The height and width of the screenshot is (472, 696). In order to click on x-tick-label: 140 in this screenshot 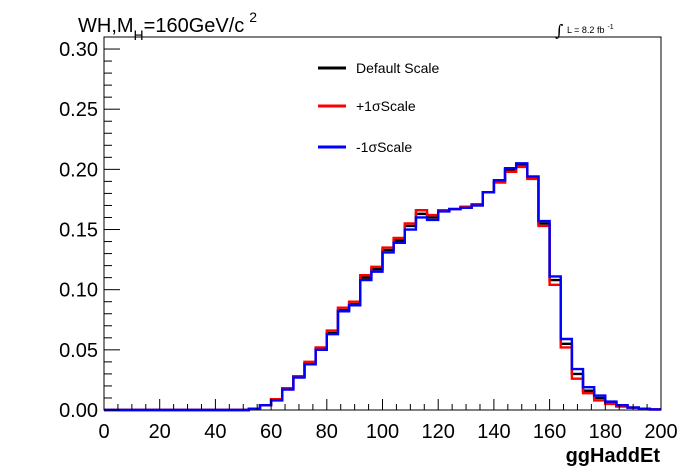, I will do `click(493, 432)`.